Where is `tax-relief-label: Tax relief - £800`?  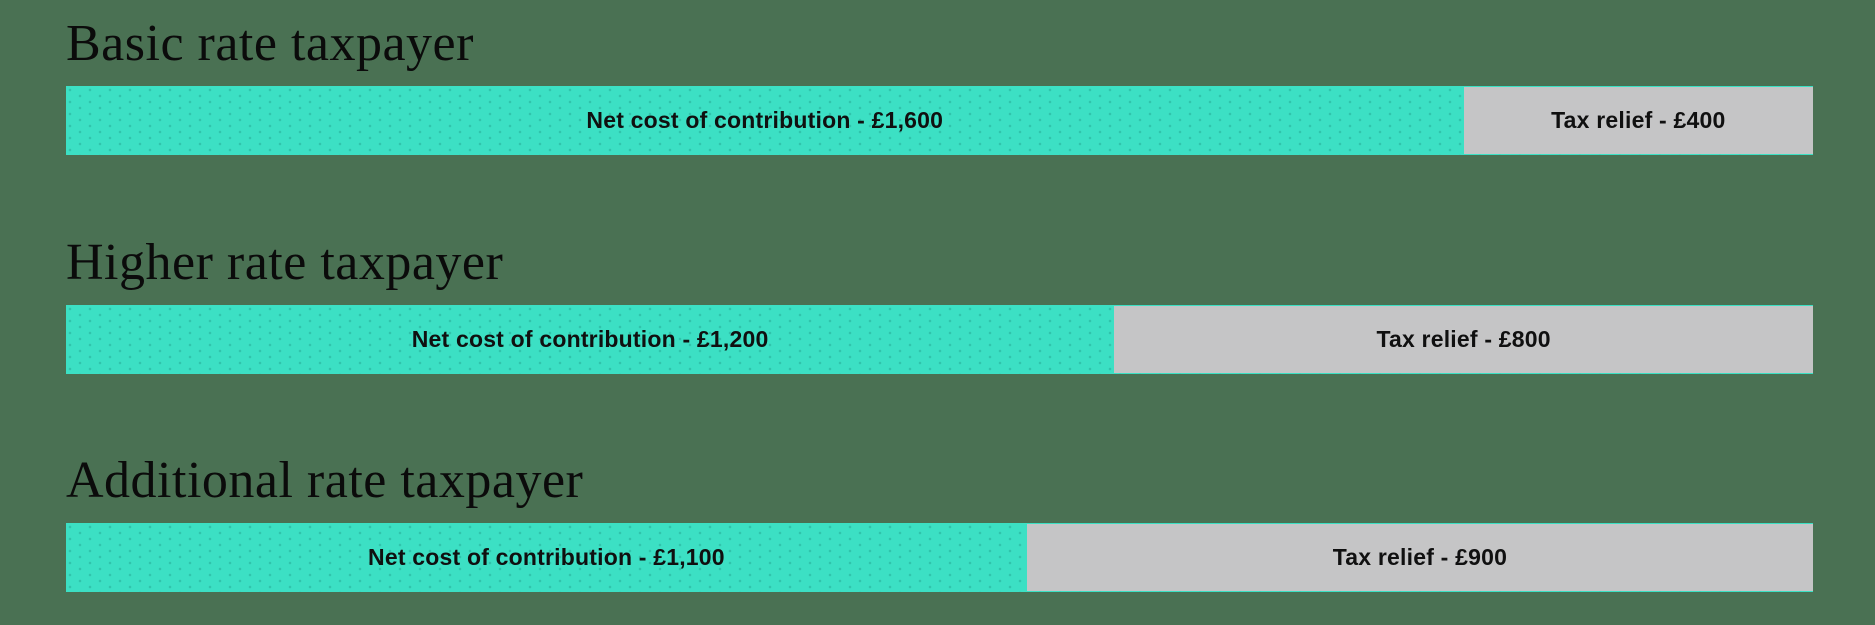
tax-relief-label: Tax relief - £800 is located at coordinates (1463, 339).